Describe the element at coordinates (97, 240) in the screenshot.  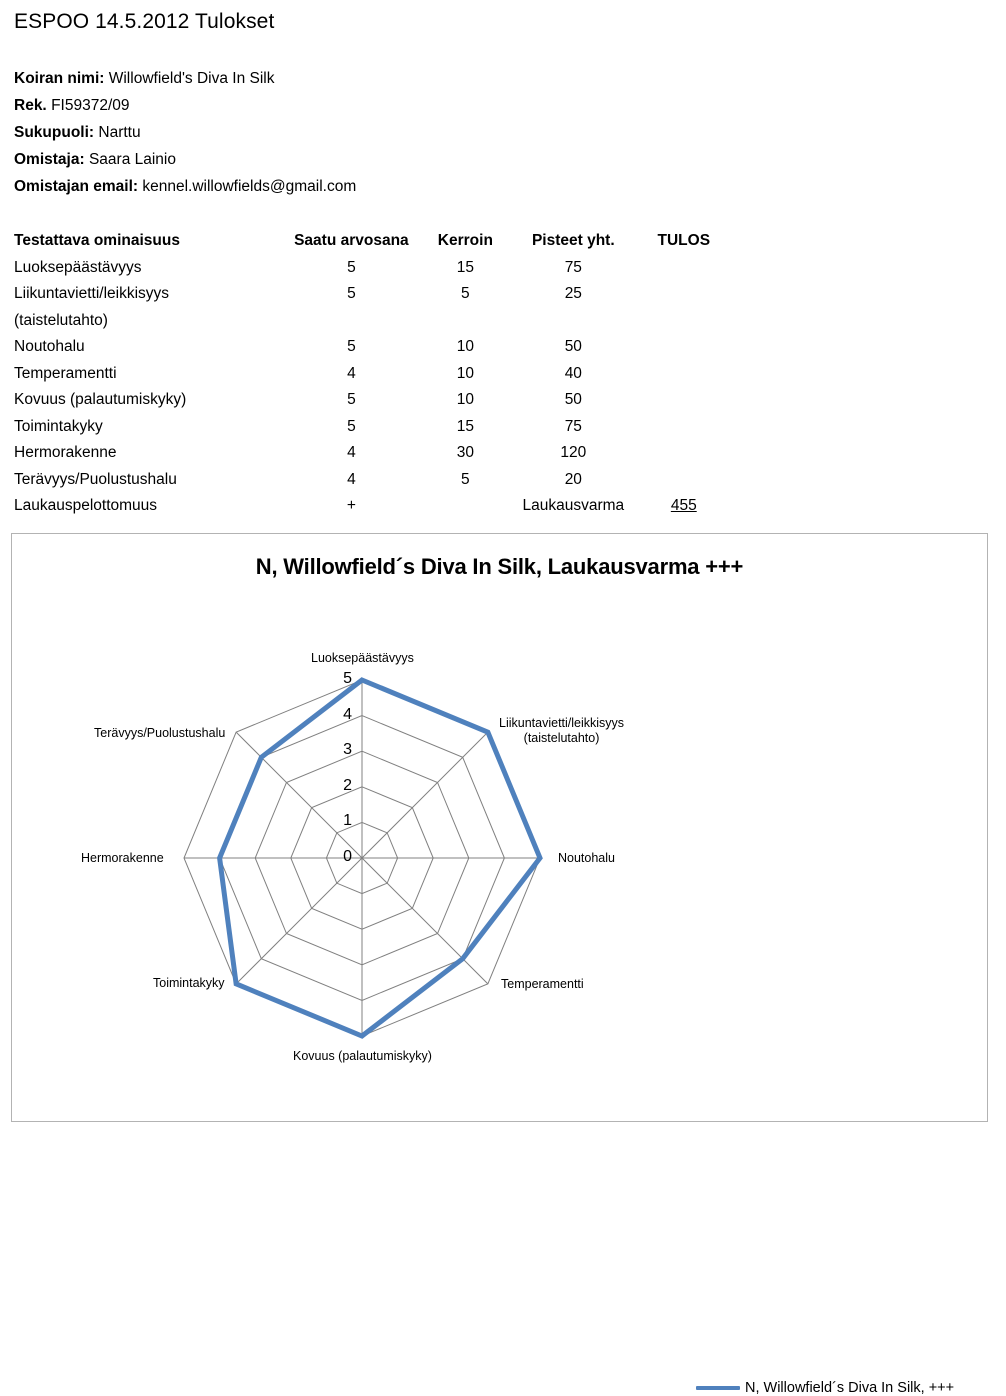
I see `column-header-trait: Testattava ominaisuus` at that location.